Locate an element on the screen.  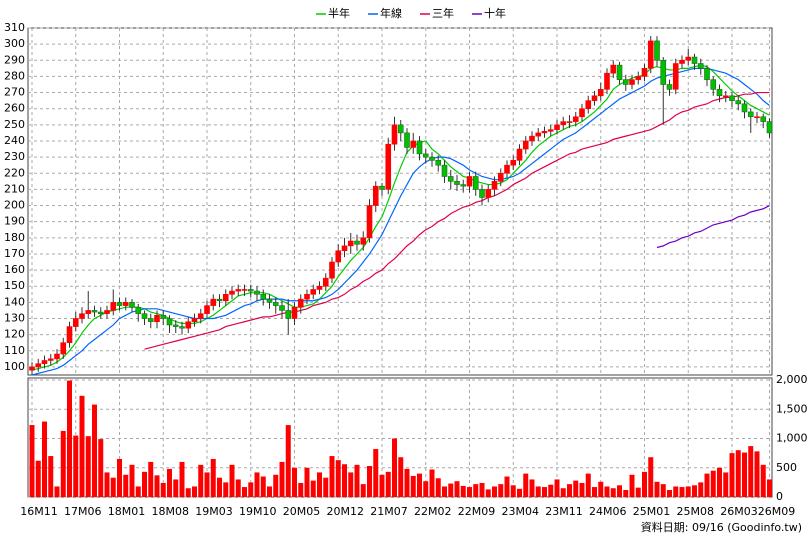
volume-tick-label: 1,500 is located at coordinates (792, 408).